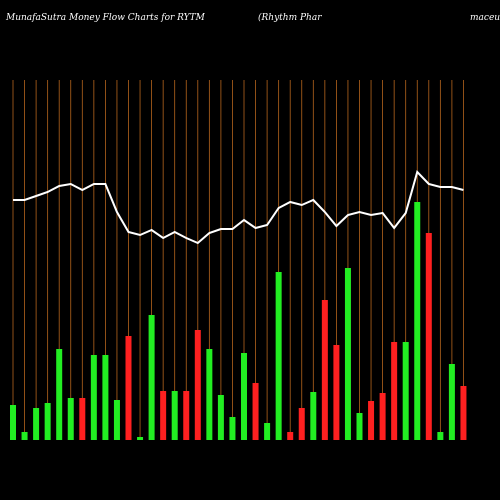 This screenshot has height=500, width=500. What do you see at coordinates (105, 18) in the screenshot?
I see `chart-title: MunafaSutra Money Flow Charts for RYTM` at bounding box center [105, 18].